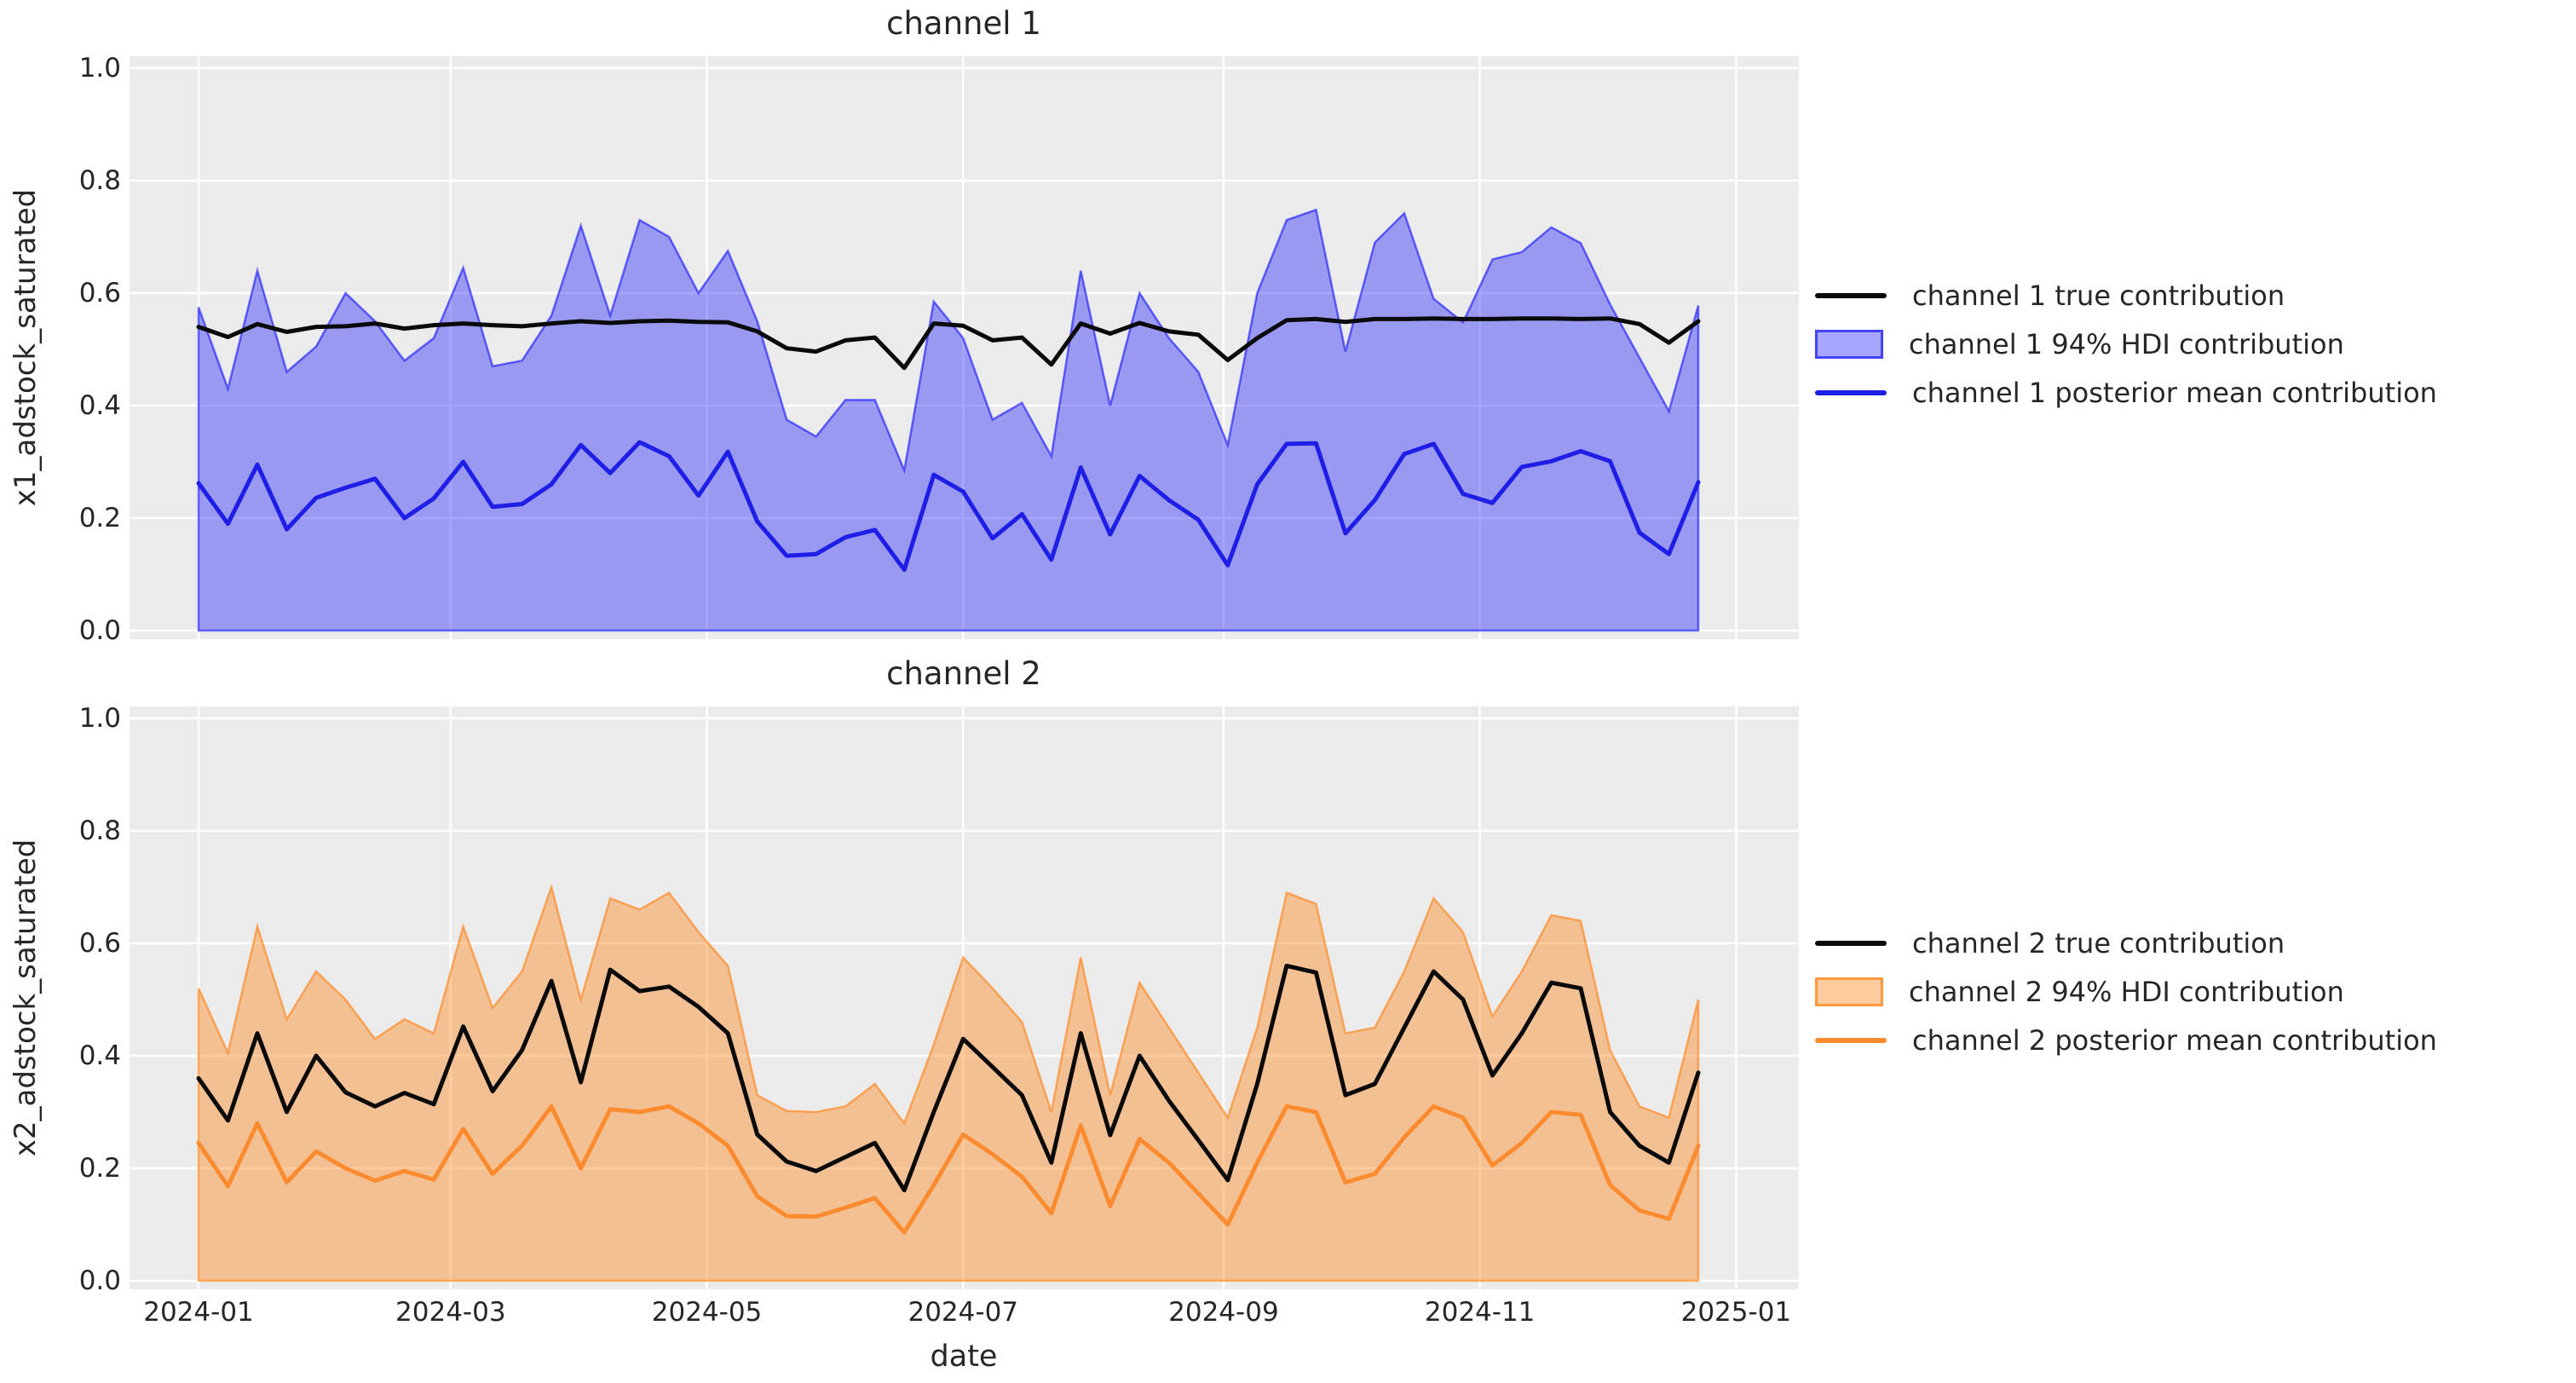  Describe the element at coordinates (1736, 1312) in the screenshot. I see `x-tick-label: 2025-01` at that location.